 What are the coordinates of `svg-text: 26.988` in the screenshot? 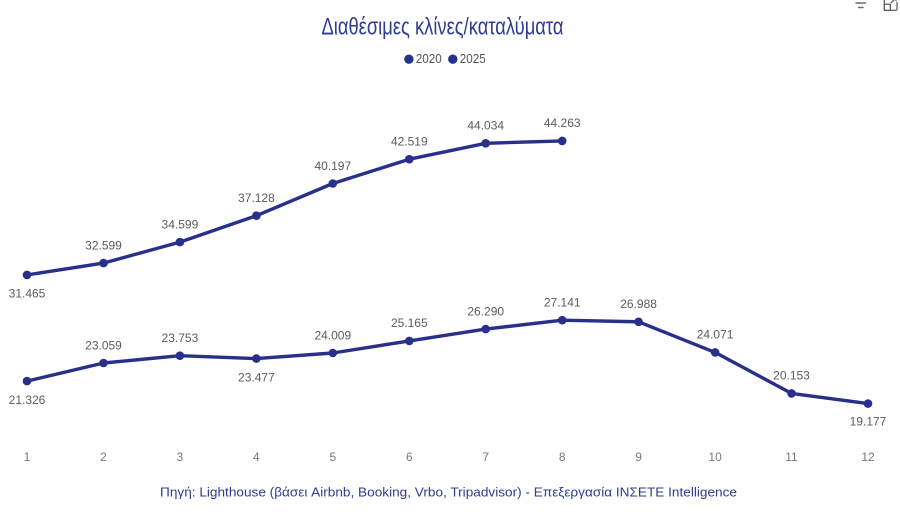 It's located at (638, 304).